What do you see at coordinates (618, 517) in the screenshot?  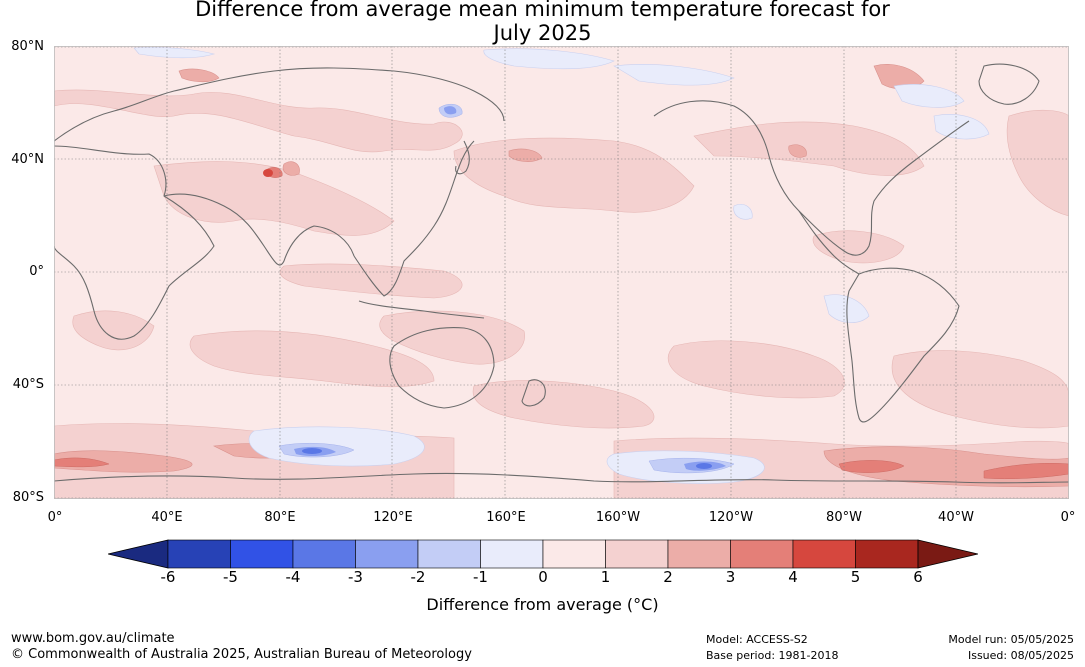 I see `lon-label-160w: 160°W` at bounding box center [618, 517].